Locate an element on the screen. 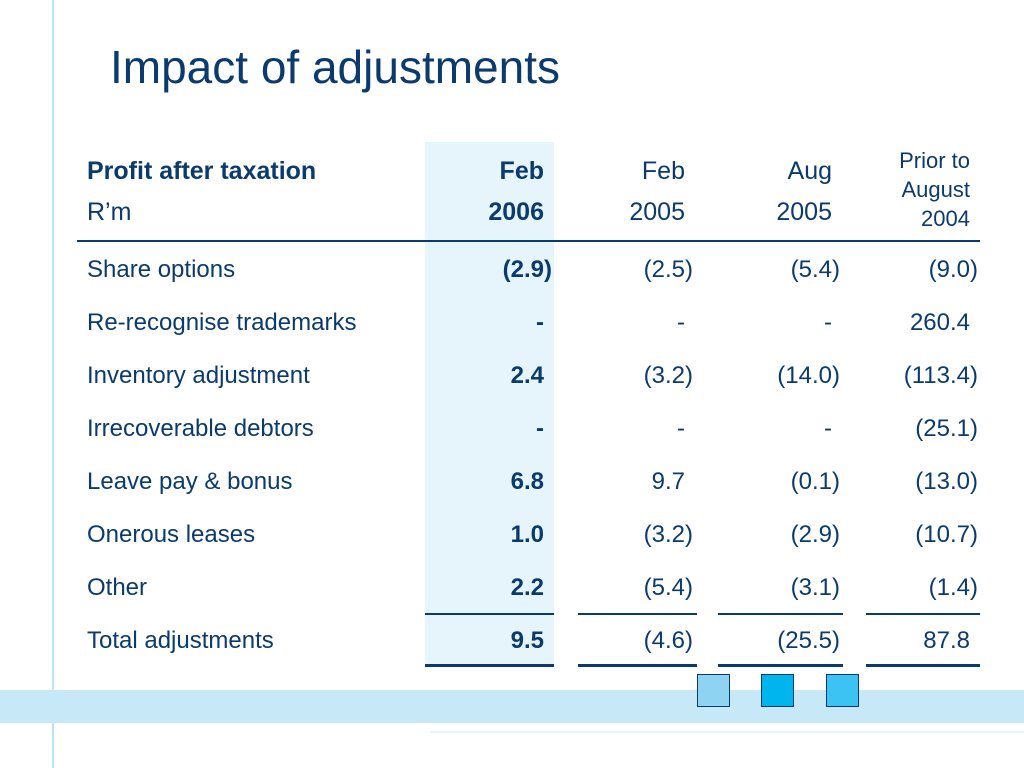  header-col4-line2: August is located at coordinates (936, 189).